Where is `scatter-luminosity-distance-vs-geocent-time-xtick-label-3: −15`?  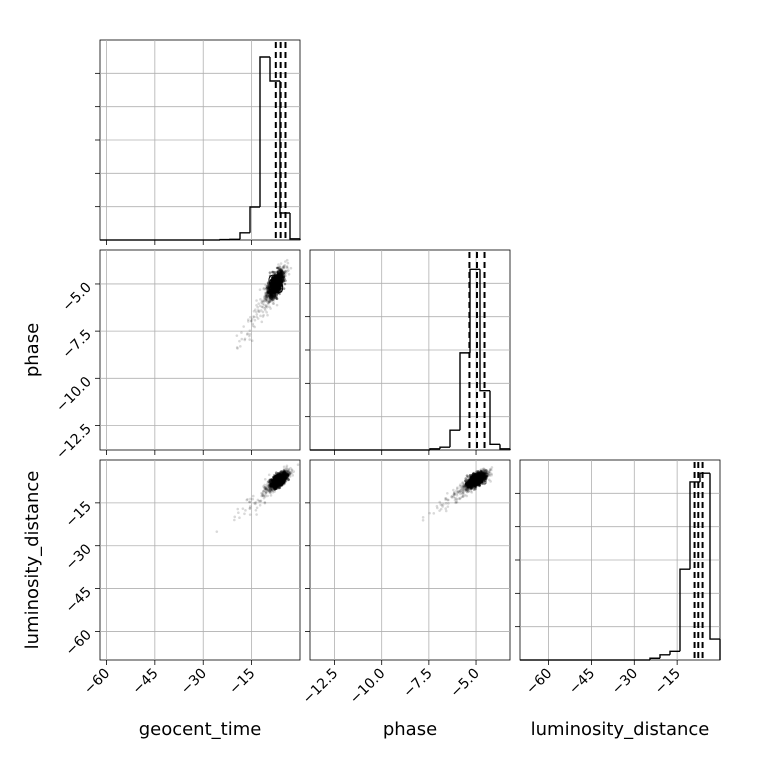 scatter-luminosity-distance-vs-geocent-time-xtick-label-3: −15 is located at coordinates (242, 682).